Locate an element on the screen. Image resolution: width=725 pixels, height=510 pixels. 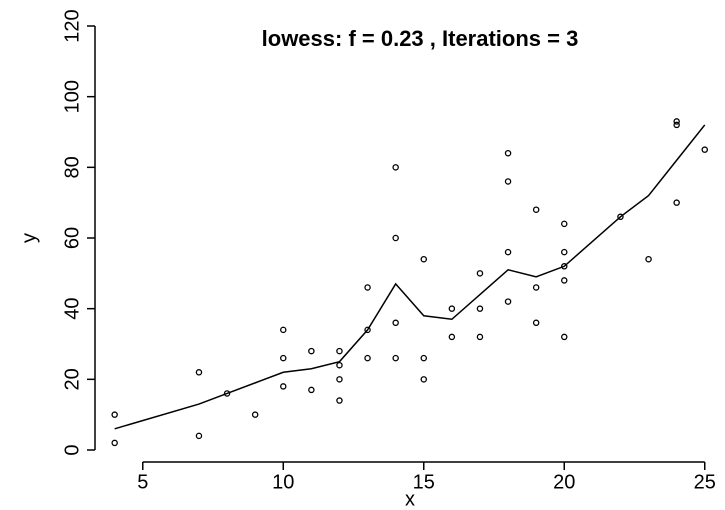
y-tick-label: 120 is located at coordinates (72, 25).